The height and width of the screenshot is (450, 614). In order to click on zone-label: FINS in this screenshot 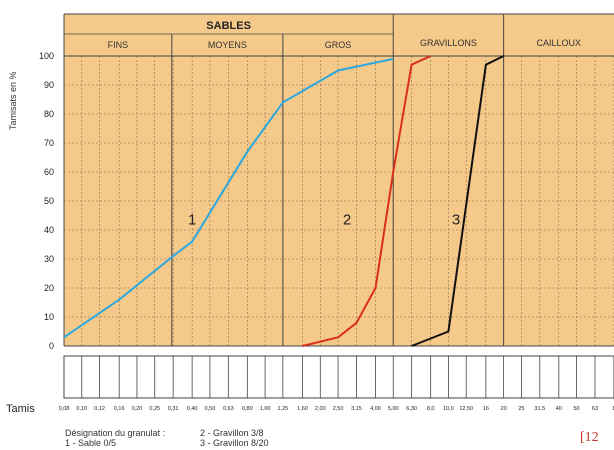, I will do `click(118, 45)`.